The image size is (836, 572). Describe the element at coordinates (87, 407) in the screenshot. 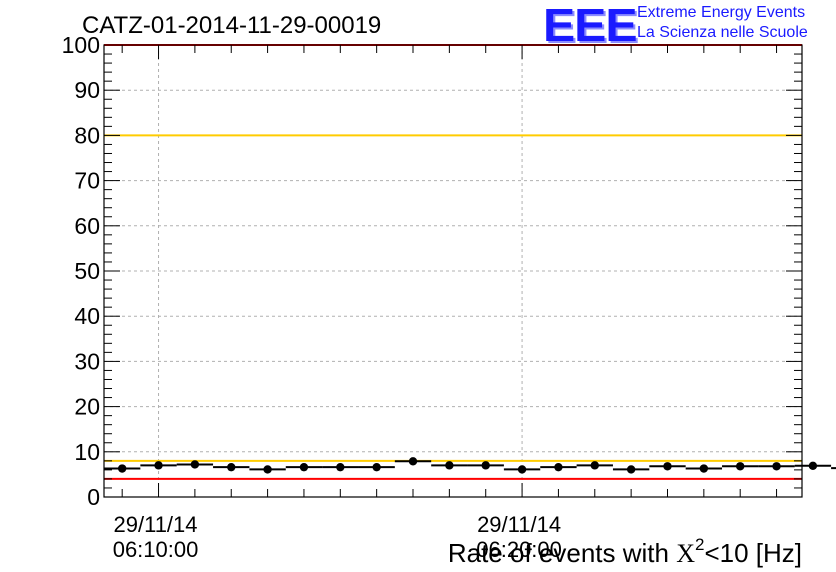

I see `y-tick-label: 20` at that location.